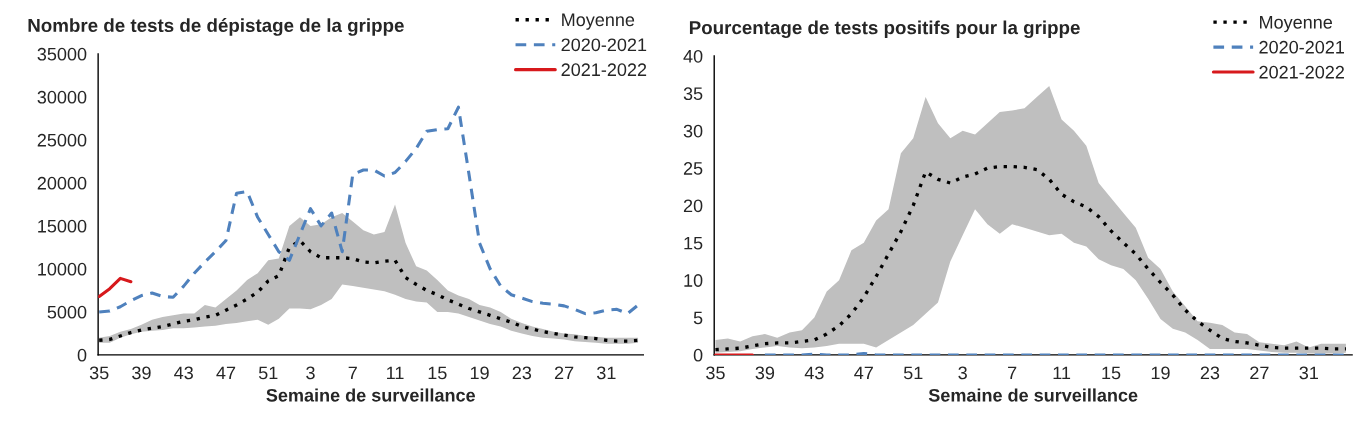 The image size is (1363, 421). Describe the element at coordinates (693, 168) in the screenshot. I see `y-tick-label: 25` at that location.